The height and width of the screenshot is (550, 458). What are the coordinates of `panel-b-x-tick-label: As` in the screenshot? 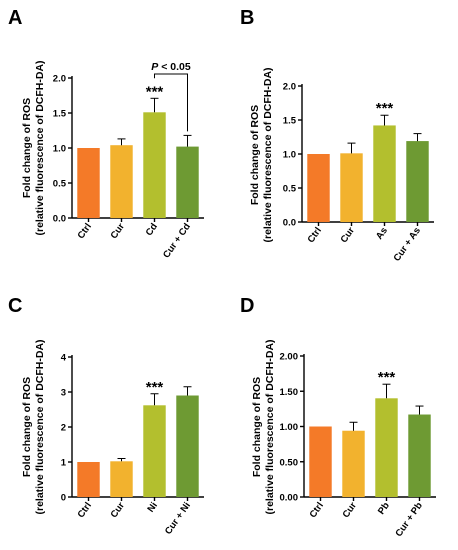 It's located at (382, 233).